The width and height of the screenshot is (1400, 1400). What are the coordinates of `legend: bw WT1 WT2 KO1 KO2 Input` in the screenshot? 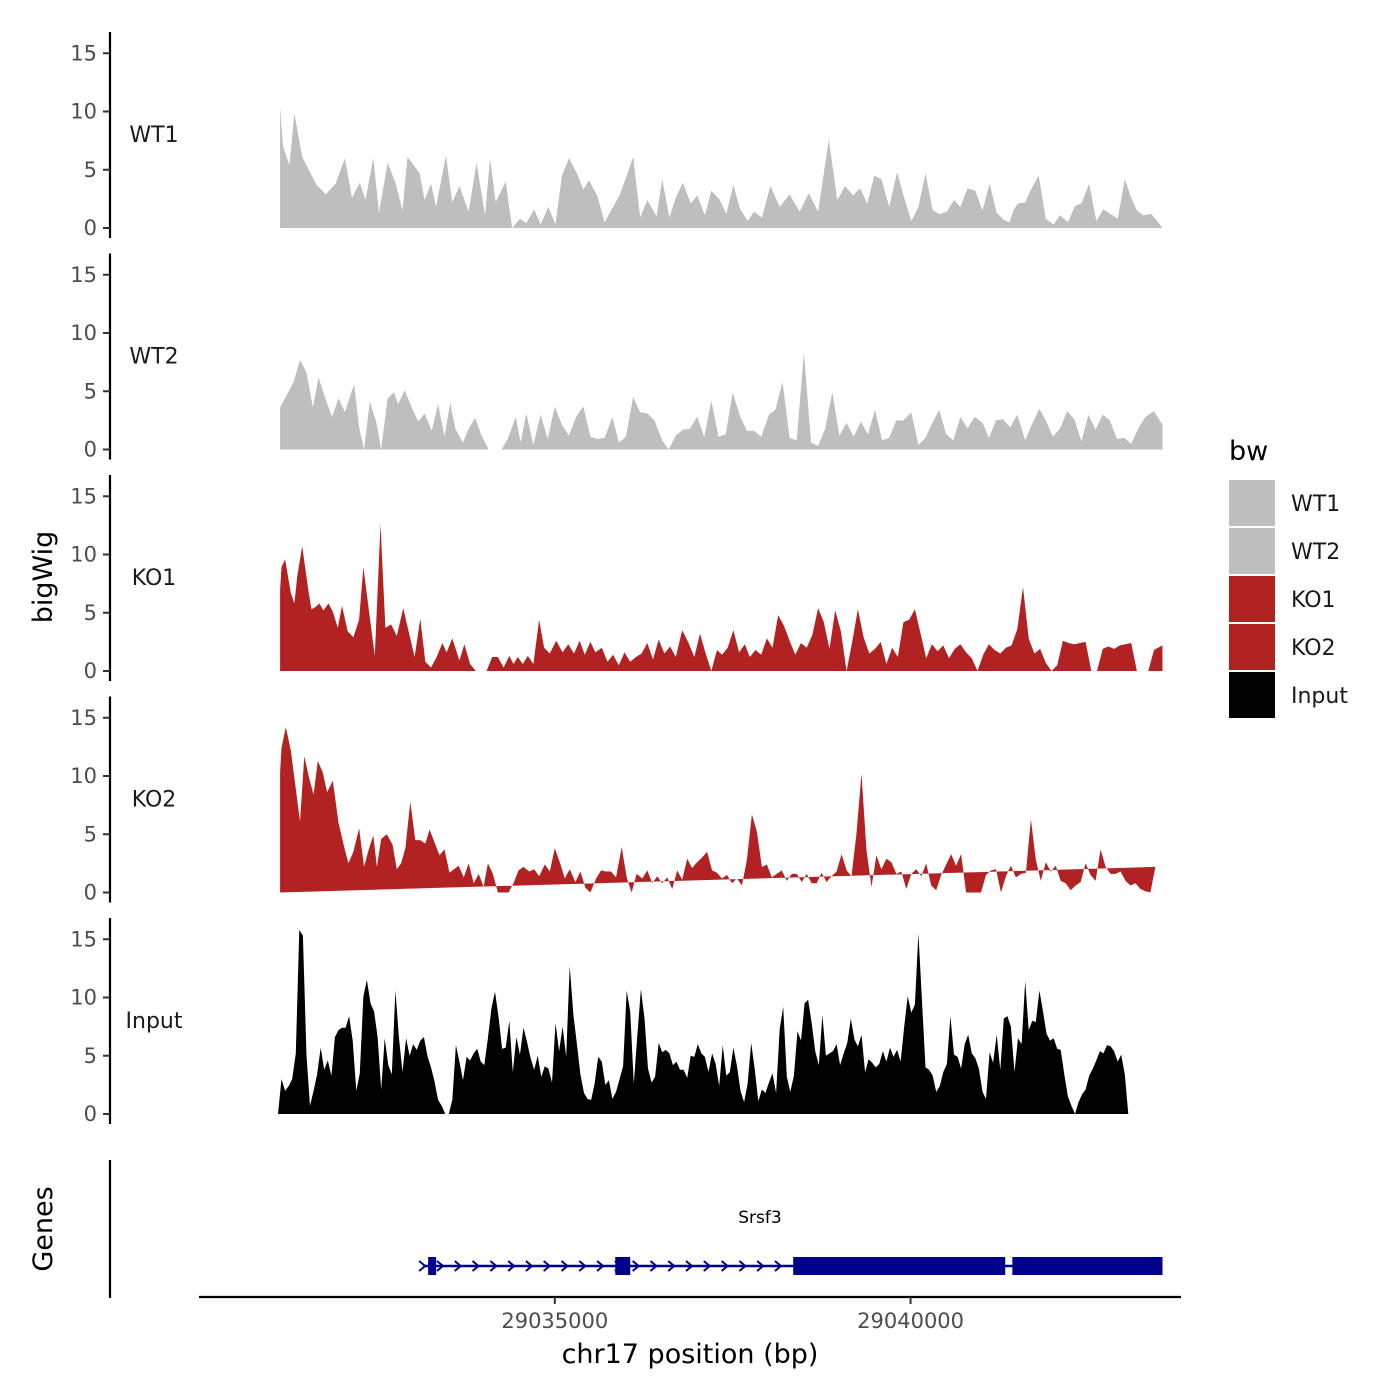 It's located at (1288, 577).